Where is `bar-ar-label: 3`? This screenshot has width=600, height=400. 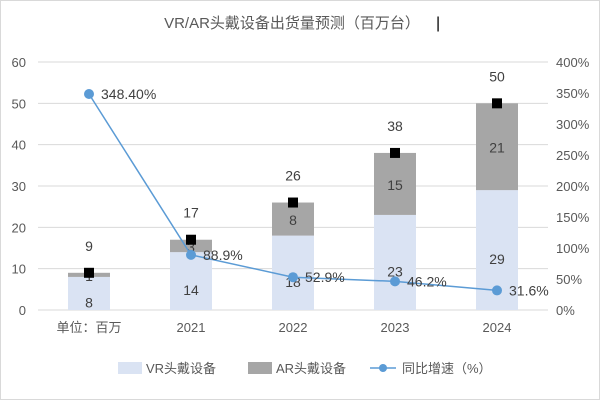 bar-ar-label: 3 is located at coordinates (191, 247).